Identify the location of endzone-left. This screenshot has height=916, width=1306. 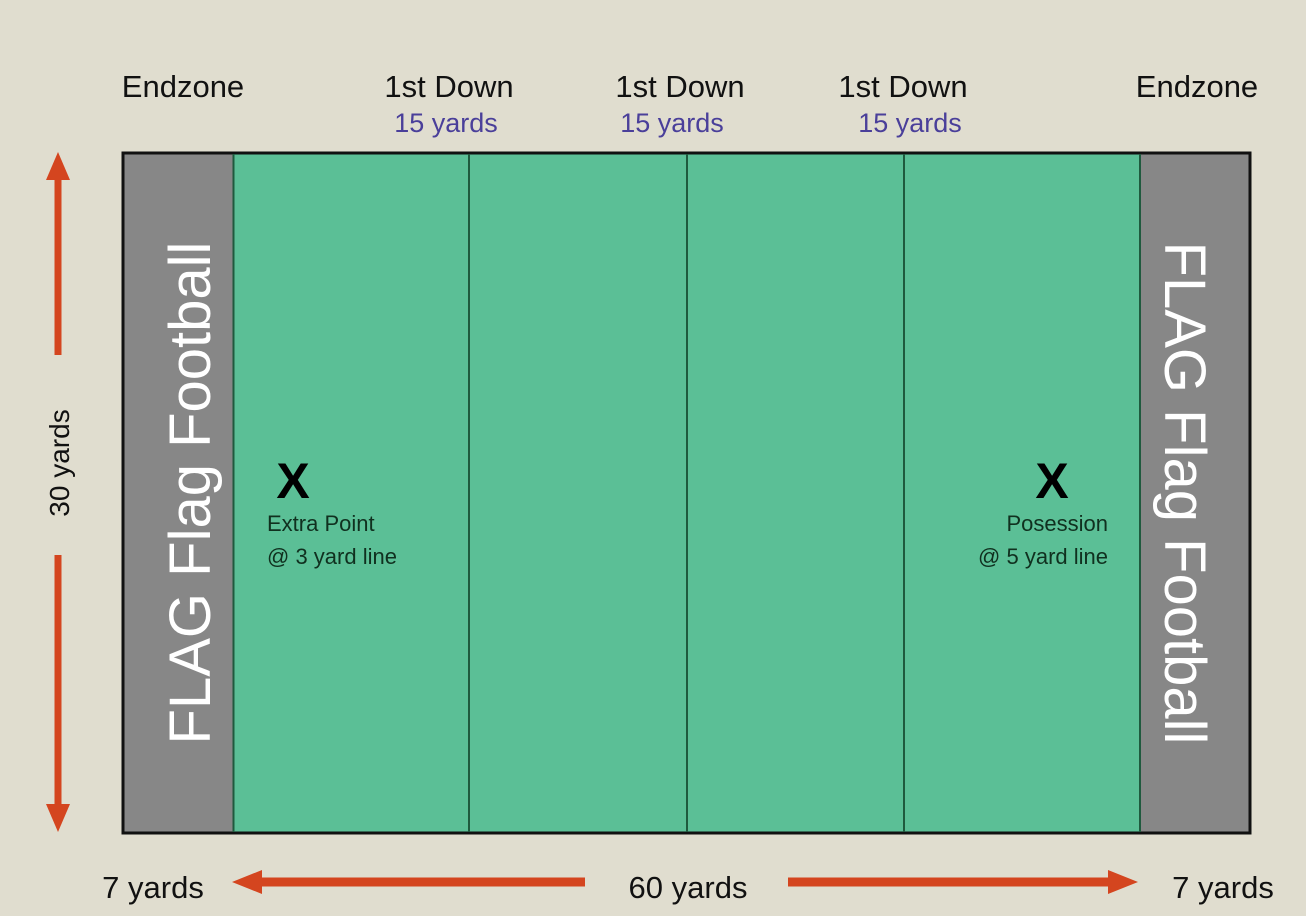
(179, 493).